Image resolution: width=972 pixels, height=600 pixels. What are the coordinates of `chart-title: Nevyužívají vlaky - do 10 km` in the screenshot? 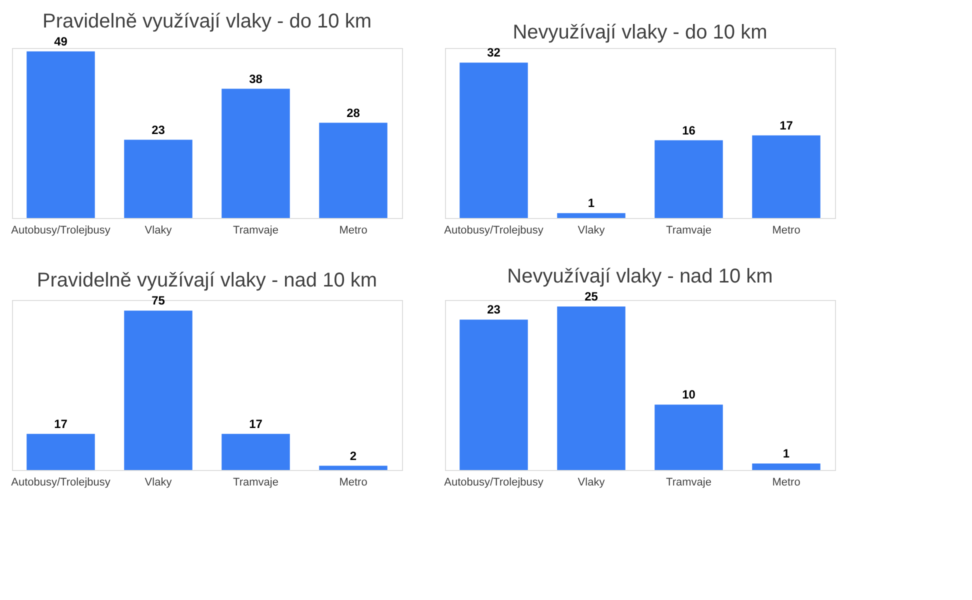 It's located at (640, 33).